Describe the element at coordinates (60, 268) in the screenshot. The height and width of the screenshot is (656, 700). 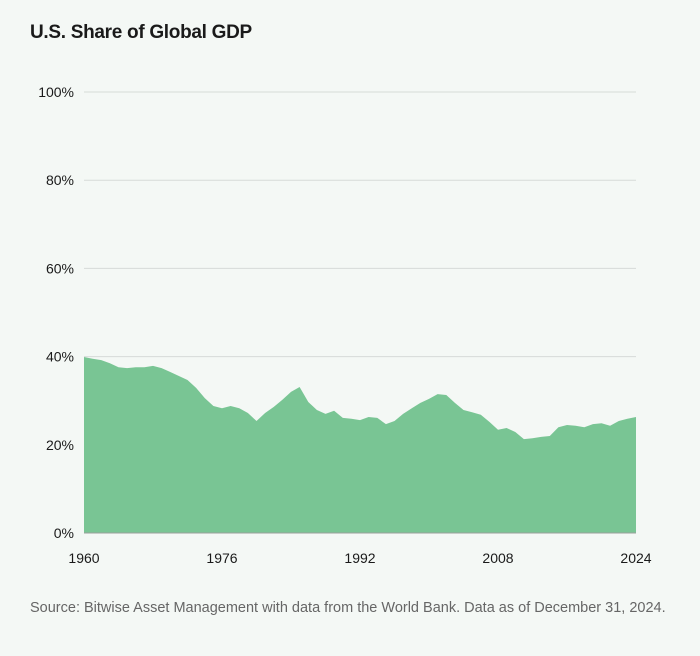
I see `y-tick-label: 60%` at that location.